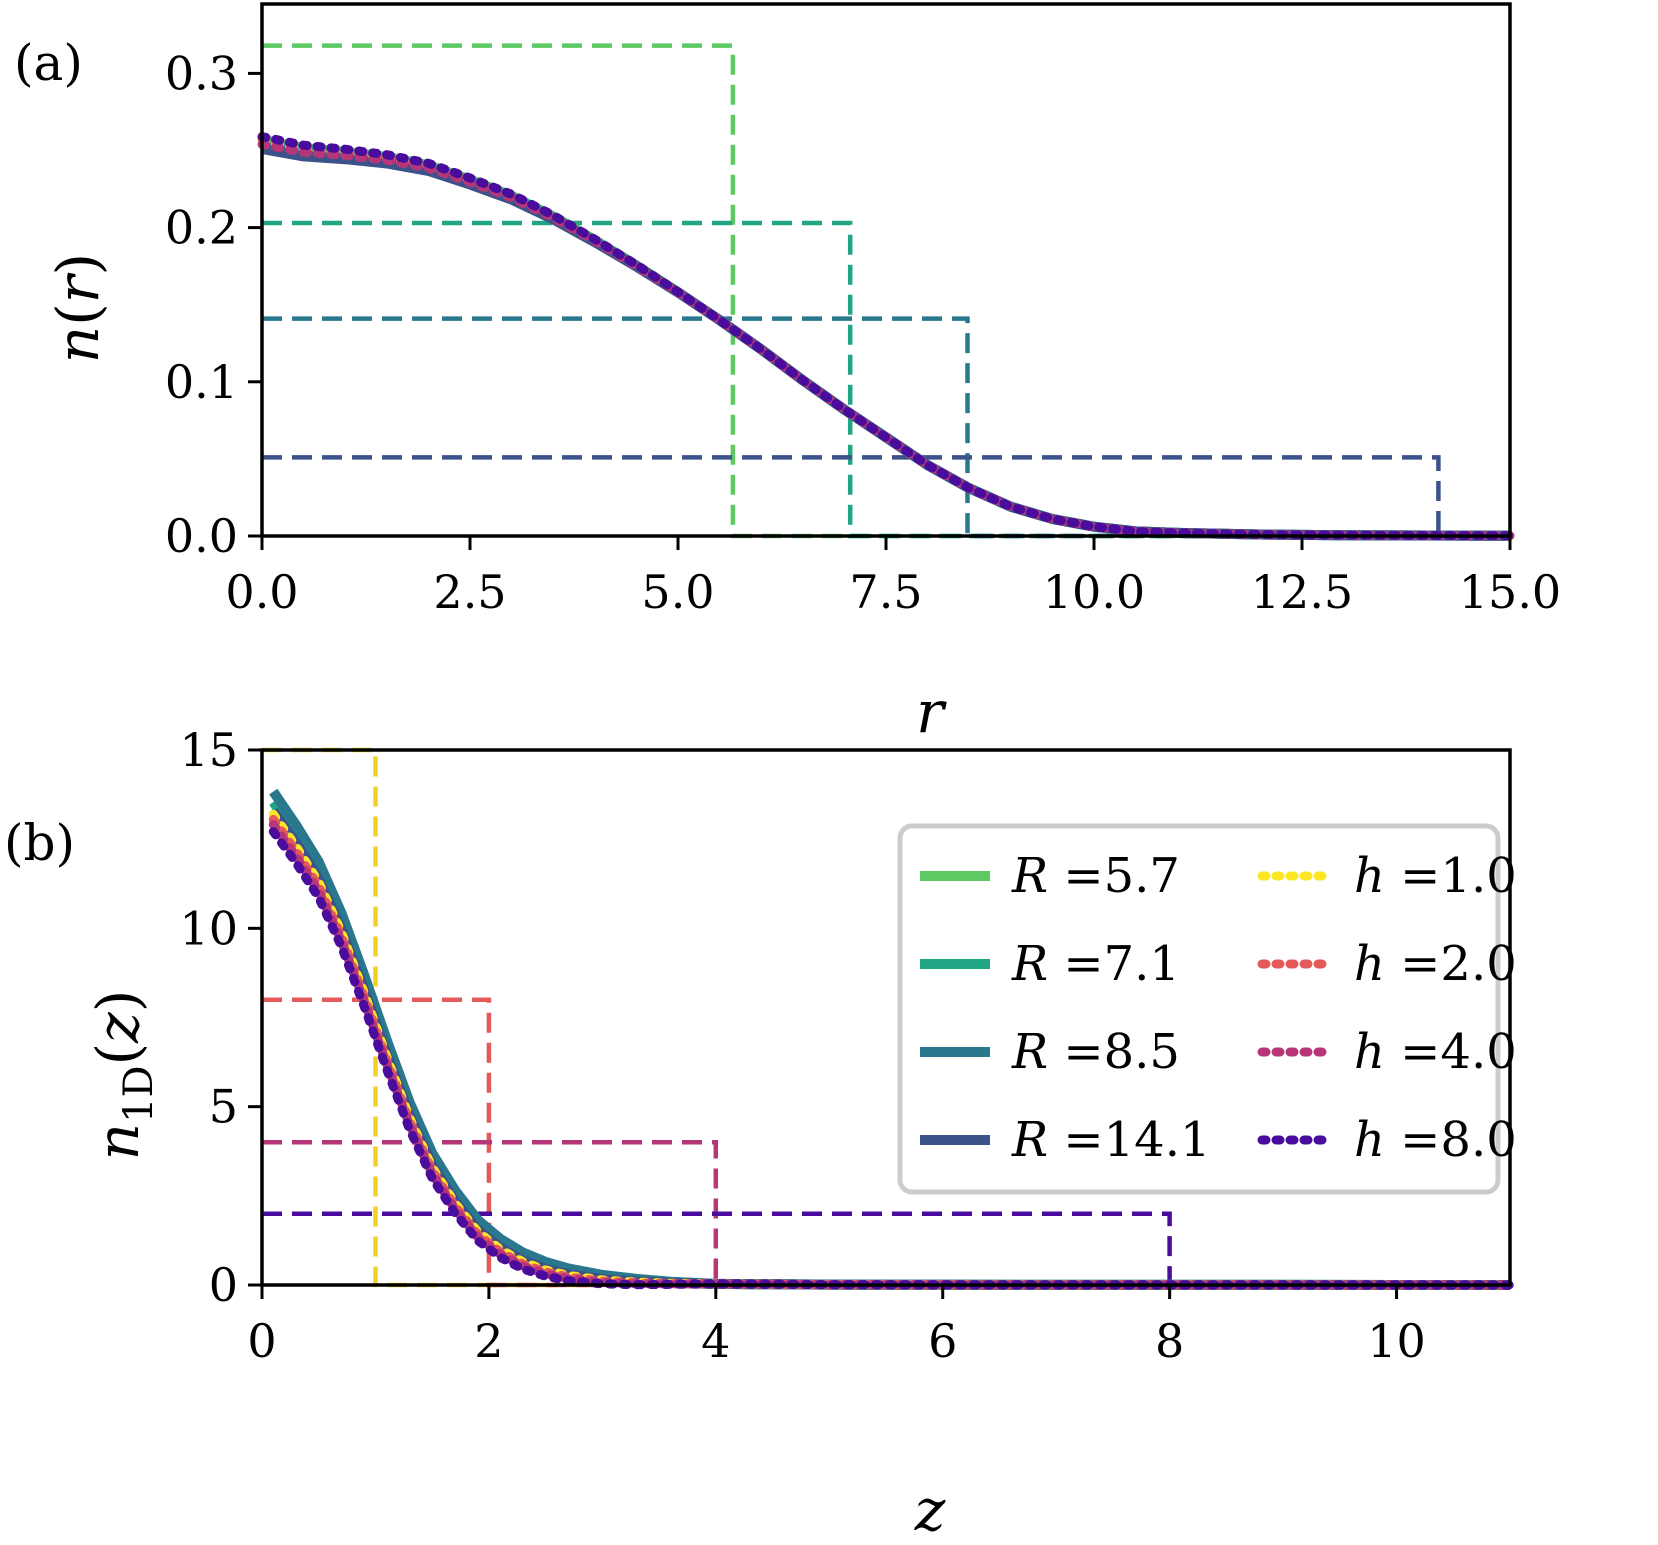 Image resolution: width=1658 pixels, height=1545 pixels. I want to click on legend-entry-0-0: R =5.7, so click(1095, 876).